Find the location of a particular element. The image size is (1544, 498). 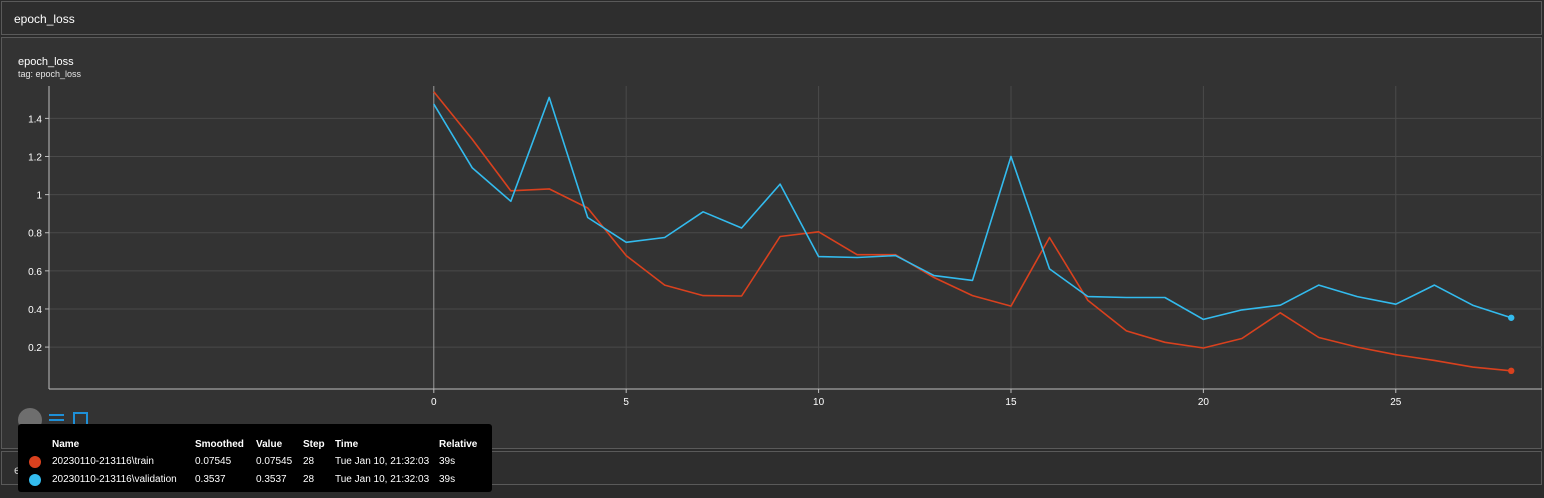

x-tick-label: 15 is located at coordinates (1011, 402).